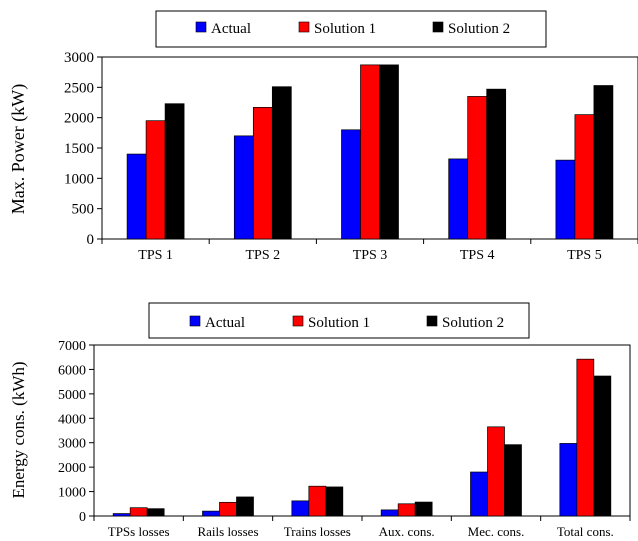  I want to click on chart-1-y-tick-label: 2500, so click(79, 88).